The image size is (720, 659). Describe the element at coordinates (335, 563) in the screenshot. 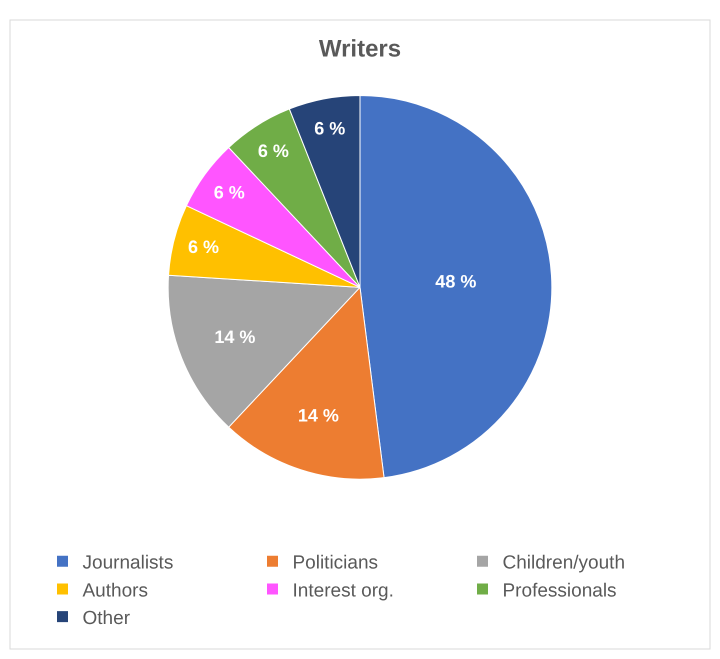

I see `legend-label: Politicians` at that location.